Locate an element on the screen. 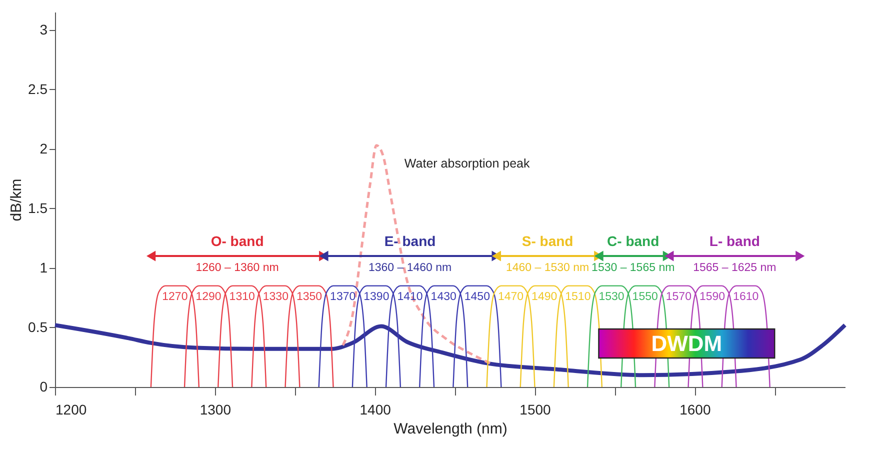 This screenshot has height=466, width=876. y-tick-label: 3 is located at coordinates (44, 29).